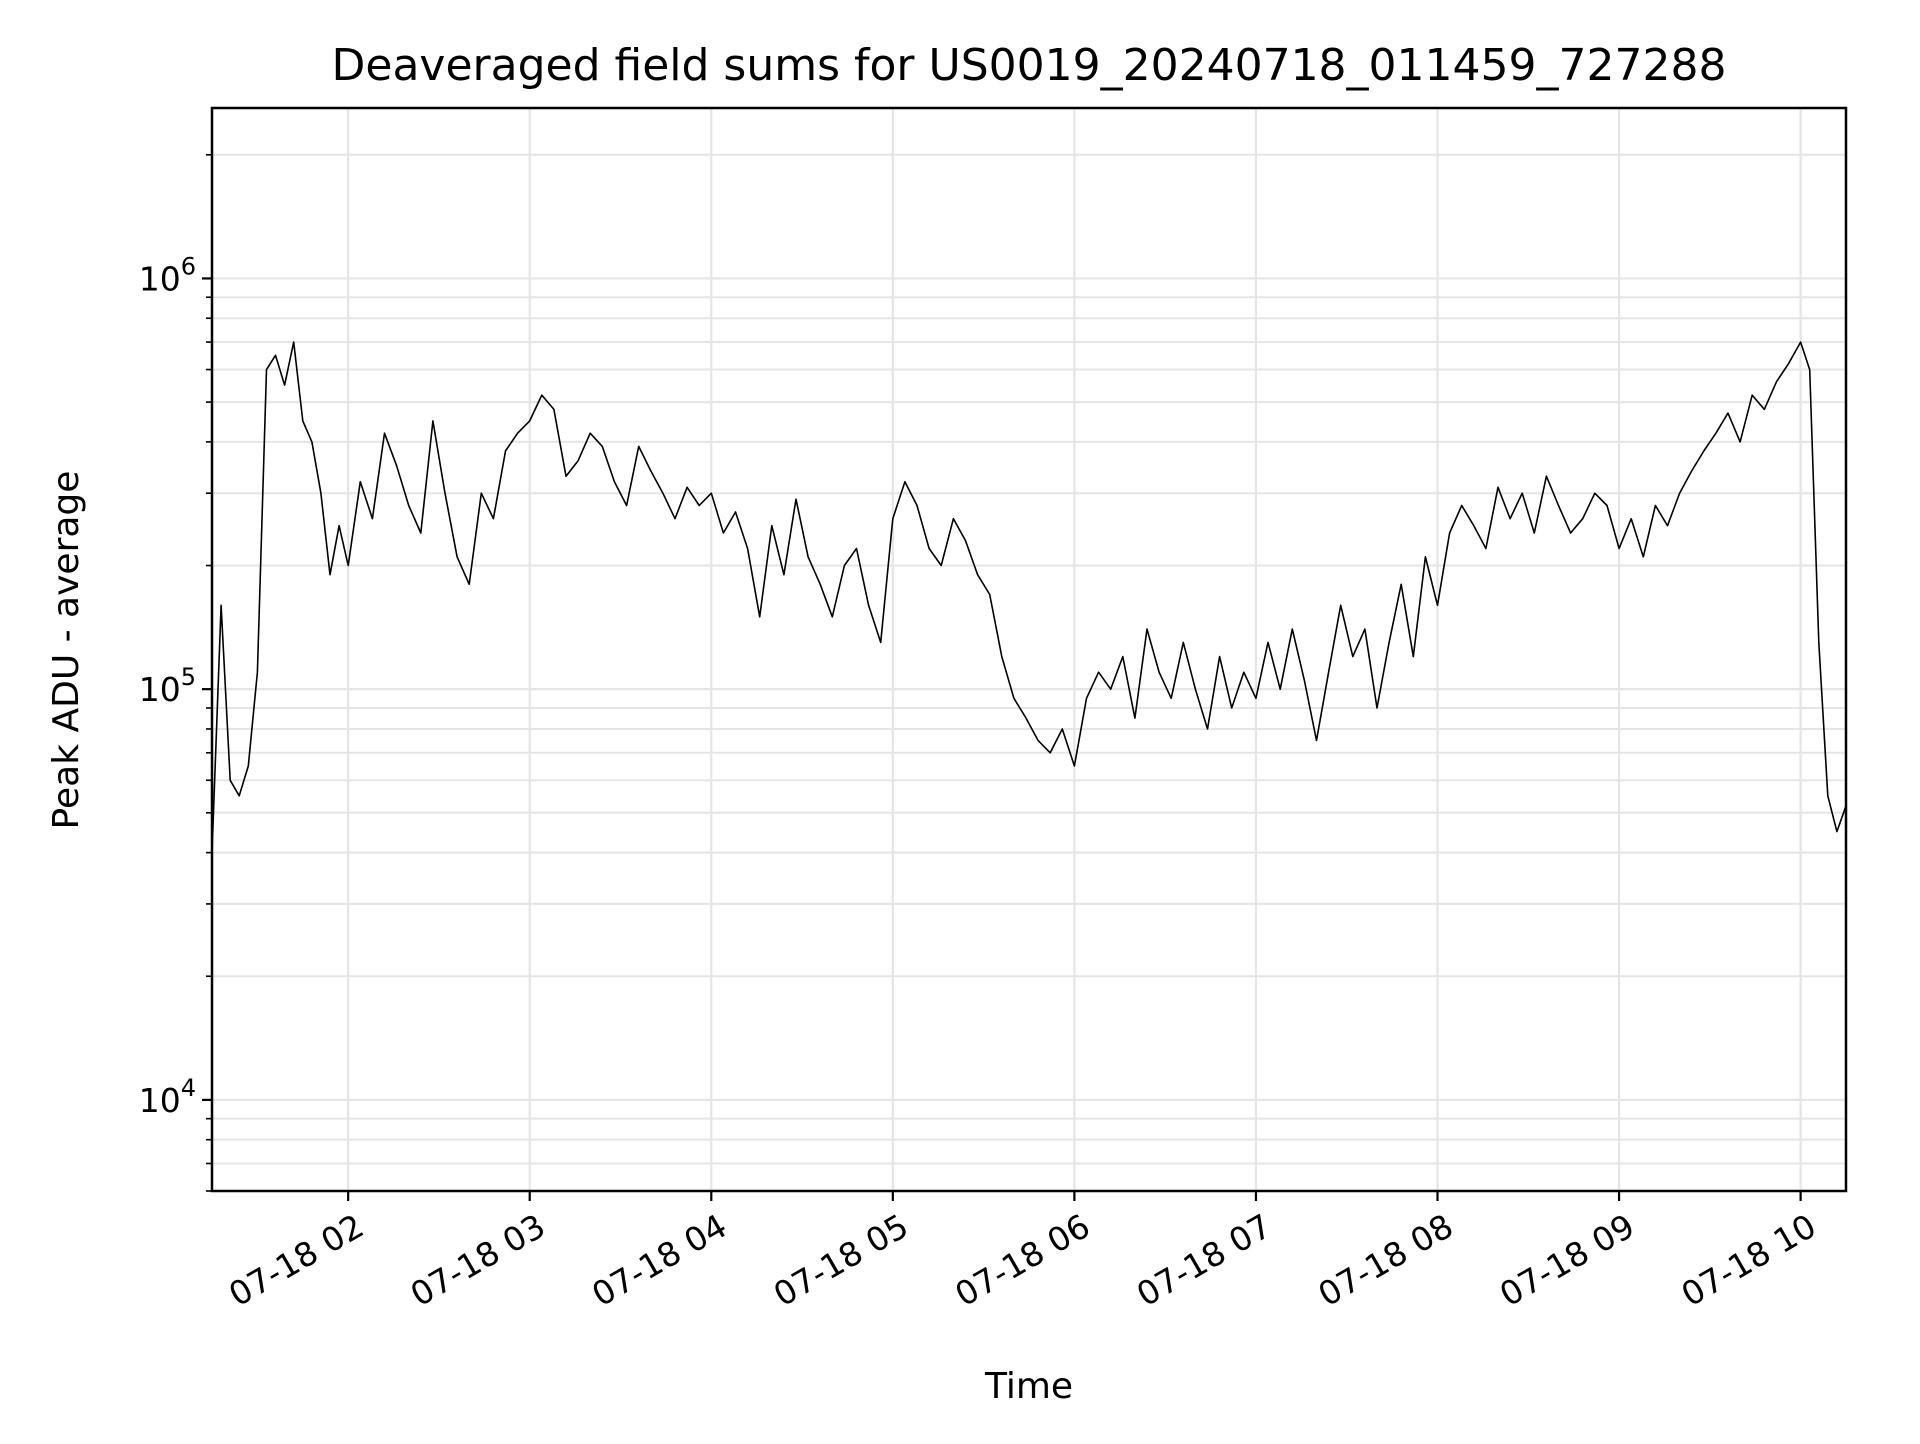 This screenshot has height=1444, width=1920. Describe the element at coordinates (167, 686) in the screenshot. I see `y-tick-label: 10⁵` at that location.